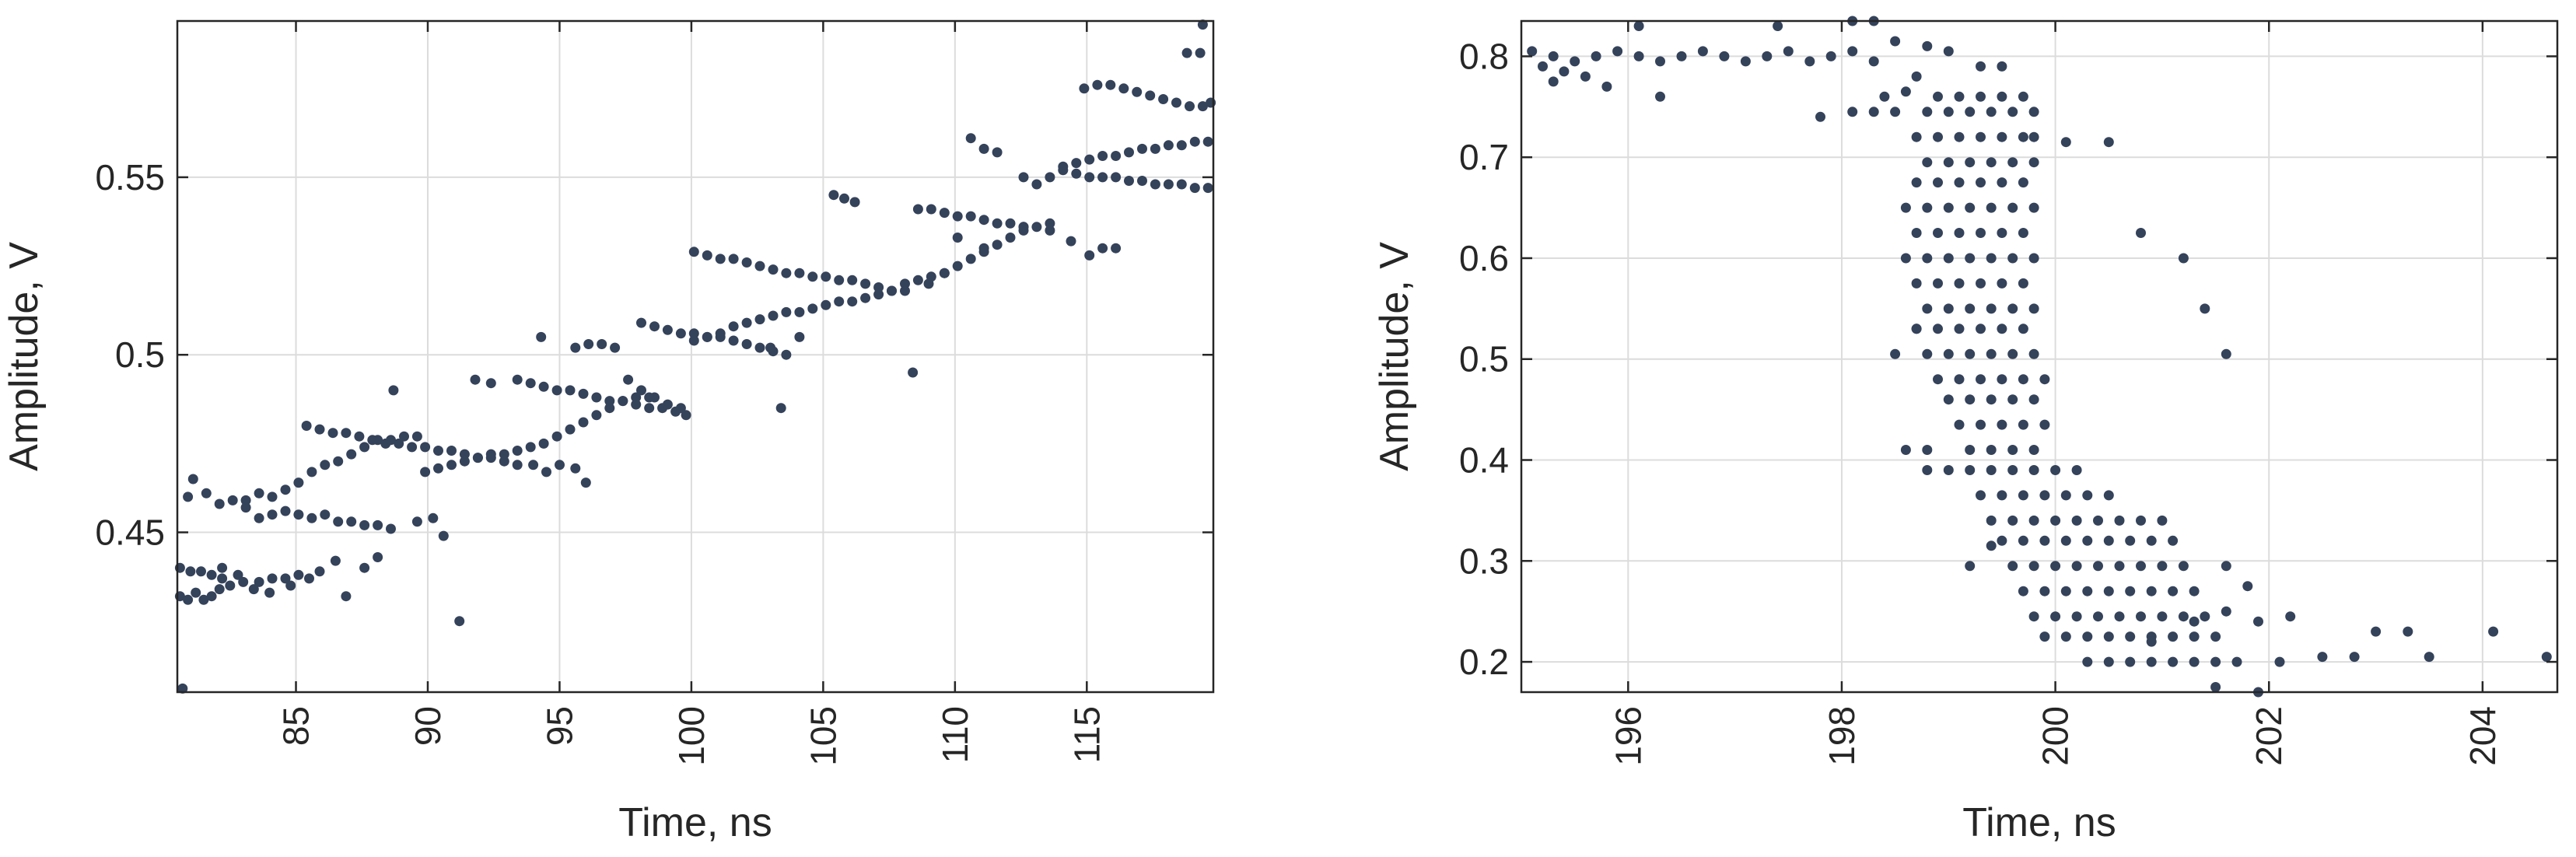 The height and width of the screenshot is (857, 2576). Describe the element at coordinates (823, 736) in the screenshot. I see `x-tick-label: 105` at that location.